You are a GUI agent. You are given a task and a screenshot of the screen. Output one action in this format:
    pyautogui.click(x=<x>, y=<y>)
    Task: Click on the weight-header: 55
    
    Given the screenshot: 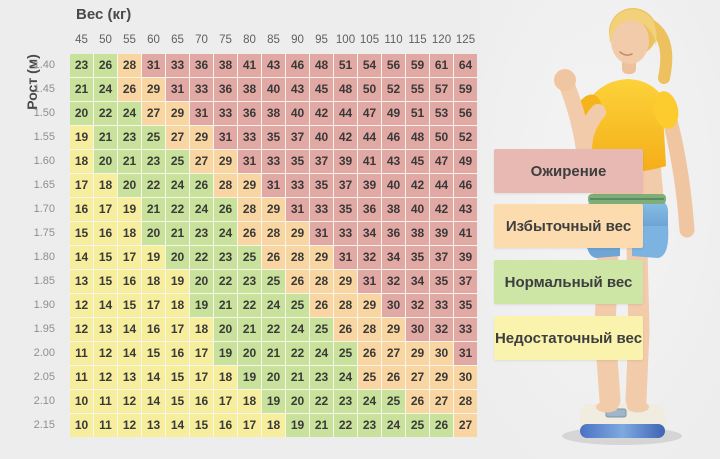 What is the action you would take?
    pyautogui.click(x=129, y=40)
    